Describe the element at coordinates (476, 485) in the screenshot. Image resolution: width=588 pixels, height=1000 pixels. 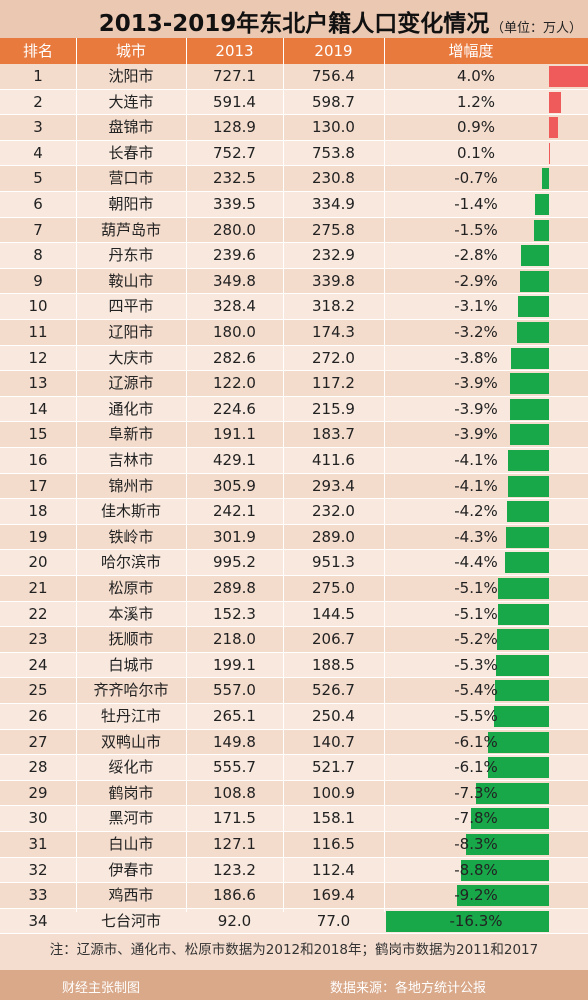
I see `change-label: -4.1%` at that location.